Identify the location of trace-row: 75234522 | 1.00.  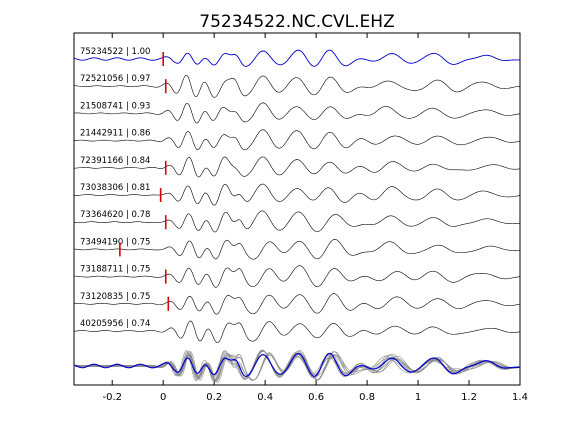
(297, 57).